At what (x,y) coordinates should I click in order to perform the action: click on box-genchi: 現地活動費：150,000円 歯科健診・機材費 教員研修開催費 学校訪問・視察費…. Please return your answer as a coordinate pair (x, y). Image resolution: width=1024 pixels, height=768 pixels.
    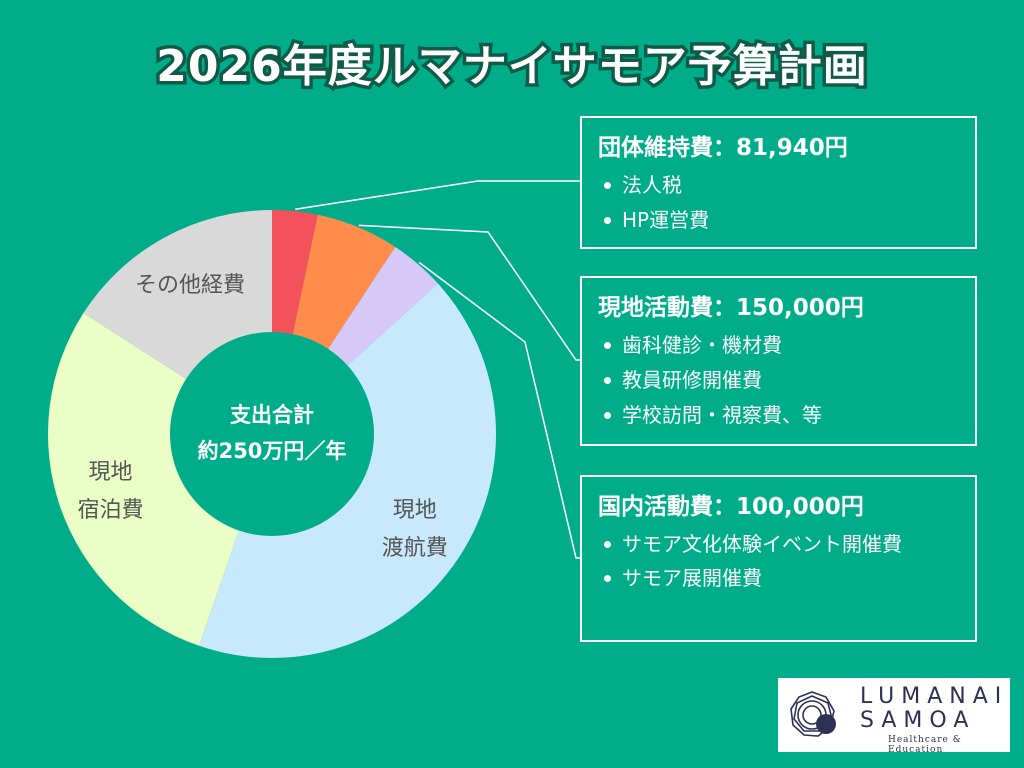
    Looking at the image, I should click on (778, 361).